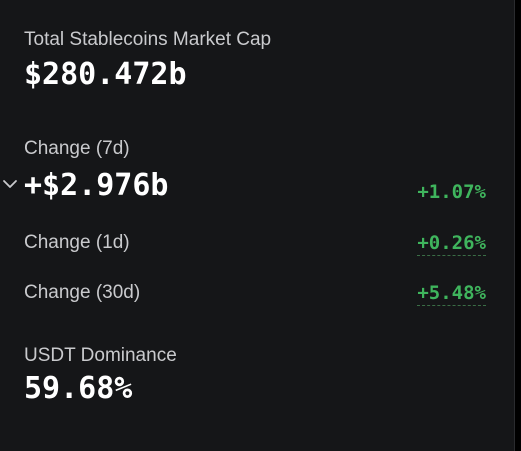  Describe the element at coordinates (77, 242) in the screenshot. I see `change-1d-label: Change (1d)` at that location.